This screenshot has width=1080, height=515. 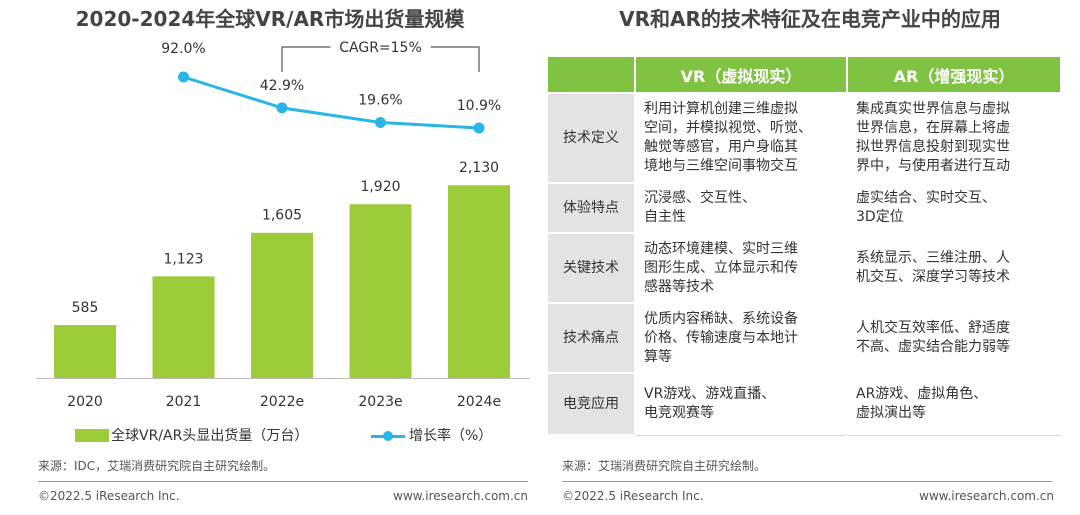 What do you see at coordinates (451, 436) in the screenshot?
I see `legend-line-label: 增长率（%）` at bounding box center [451, 436].